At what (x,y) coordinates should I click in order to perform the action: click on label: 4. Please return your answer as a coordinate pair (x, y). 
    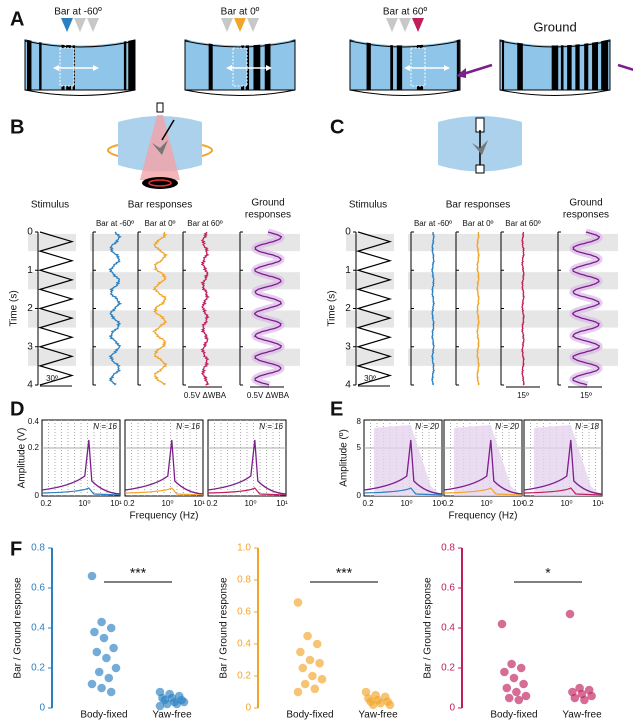
    Looking at the image, I should click on (348, 385).